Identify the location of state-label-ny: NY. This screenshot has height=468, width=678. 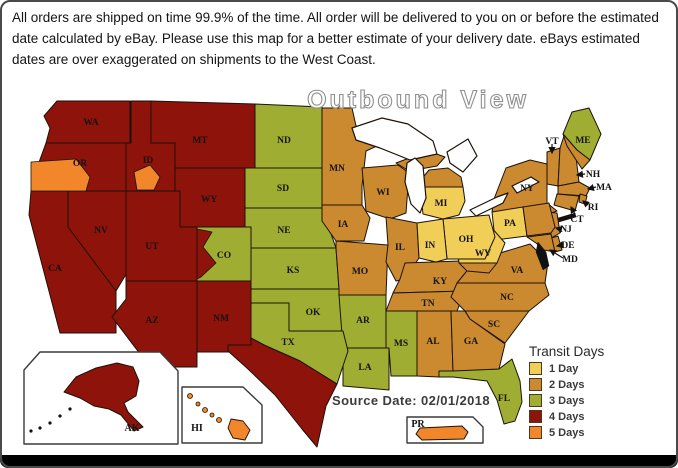
(527, 189).